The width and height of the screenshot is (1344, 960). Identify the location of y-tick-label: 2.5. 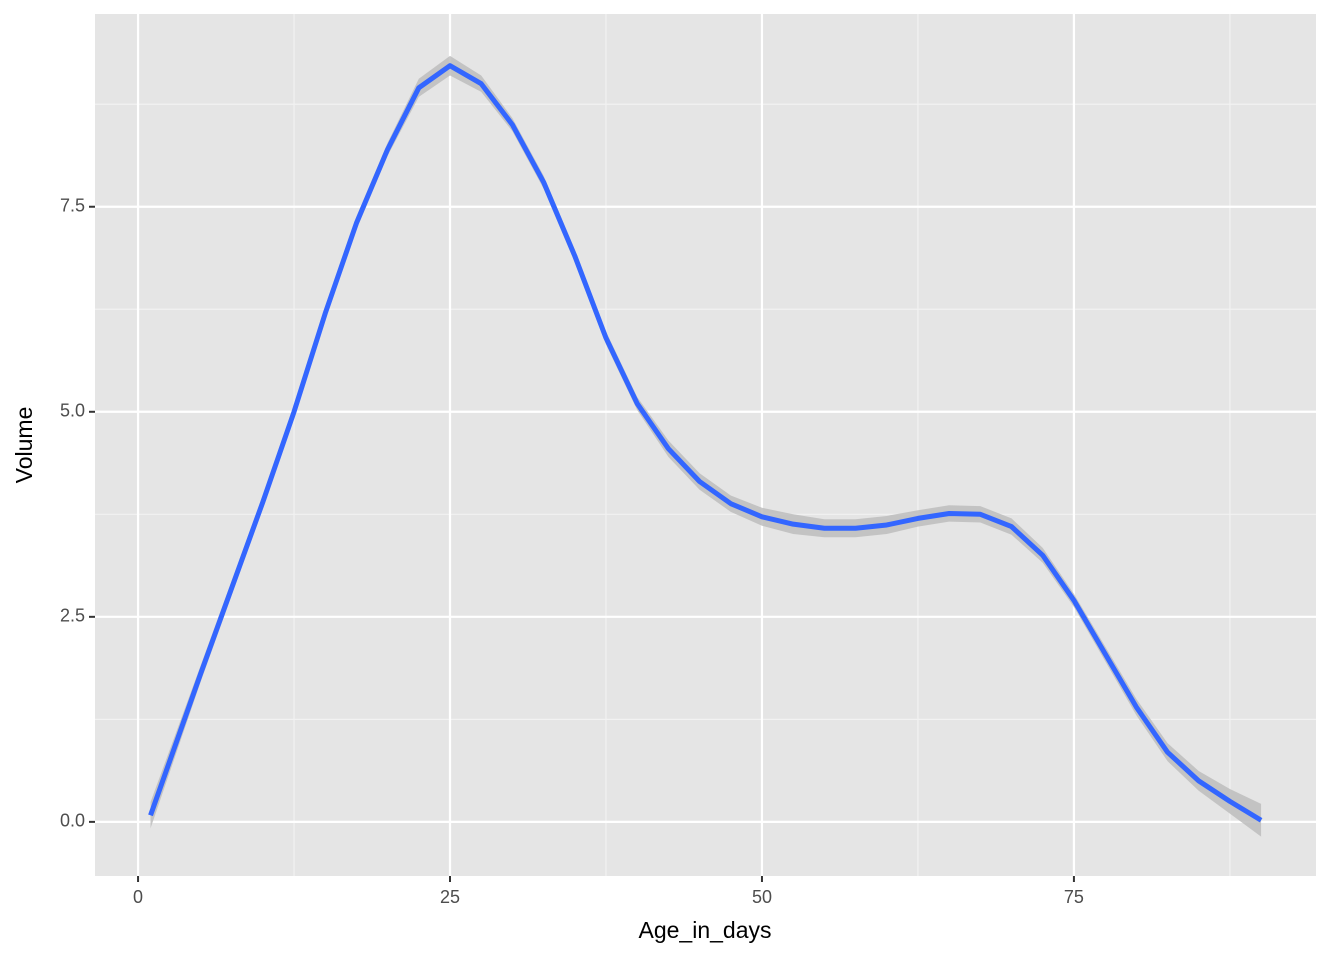
(72, 616).